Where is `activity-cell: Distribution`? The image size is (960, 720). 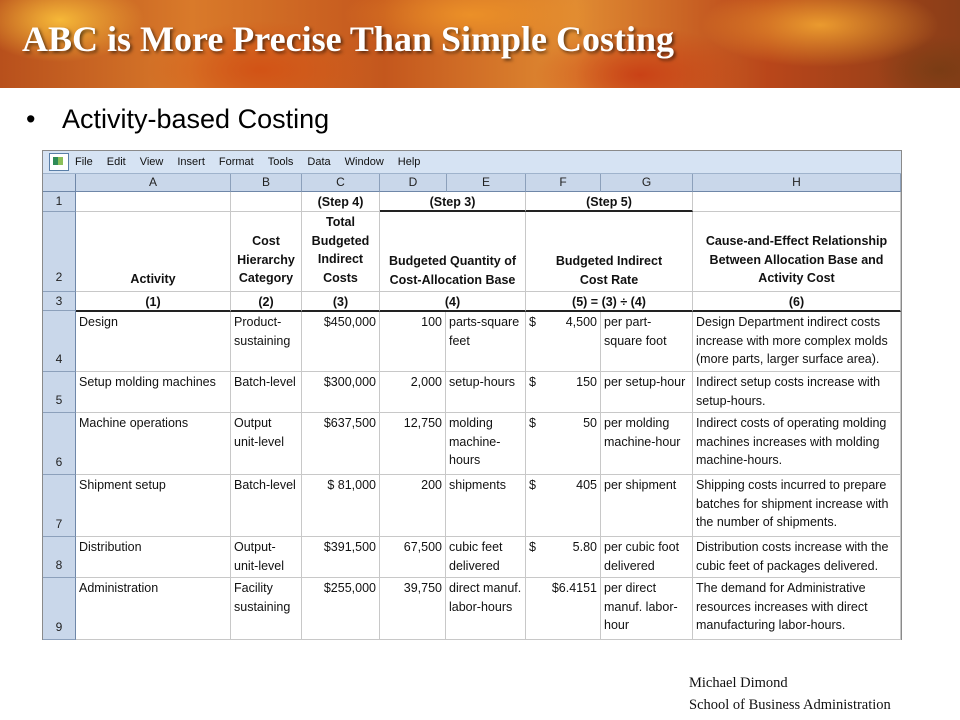 activity-cell: Distribution is located at coordinates (153, 557).